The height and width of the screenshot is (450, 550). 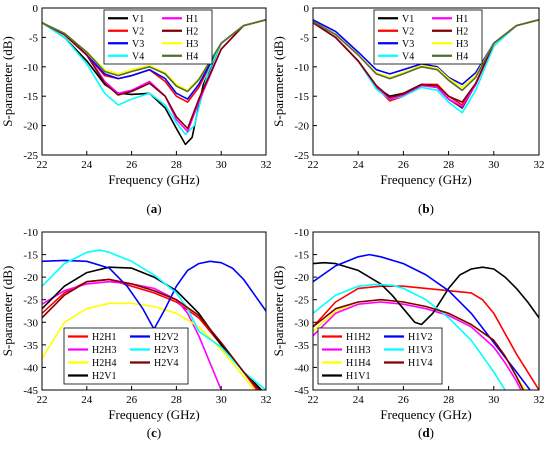 What do you see at coordinates (358, 337) in the screenshot?
I see `legend-label-H1H2: H1H2` at bounding box center [358, 337].